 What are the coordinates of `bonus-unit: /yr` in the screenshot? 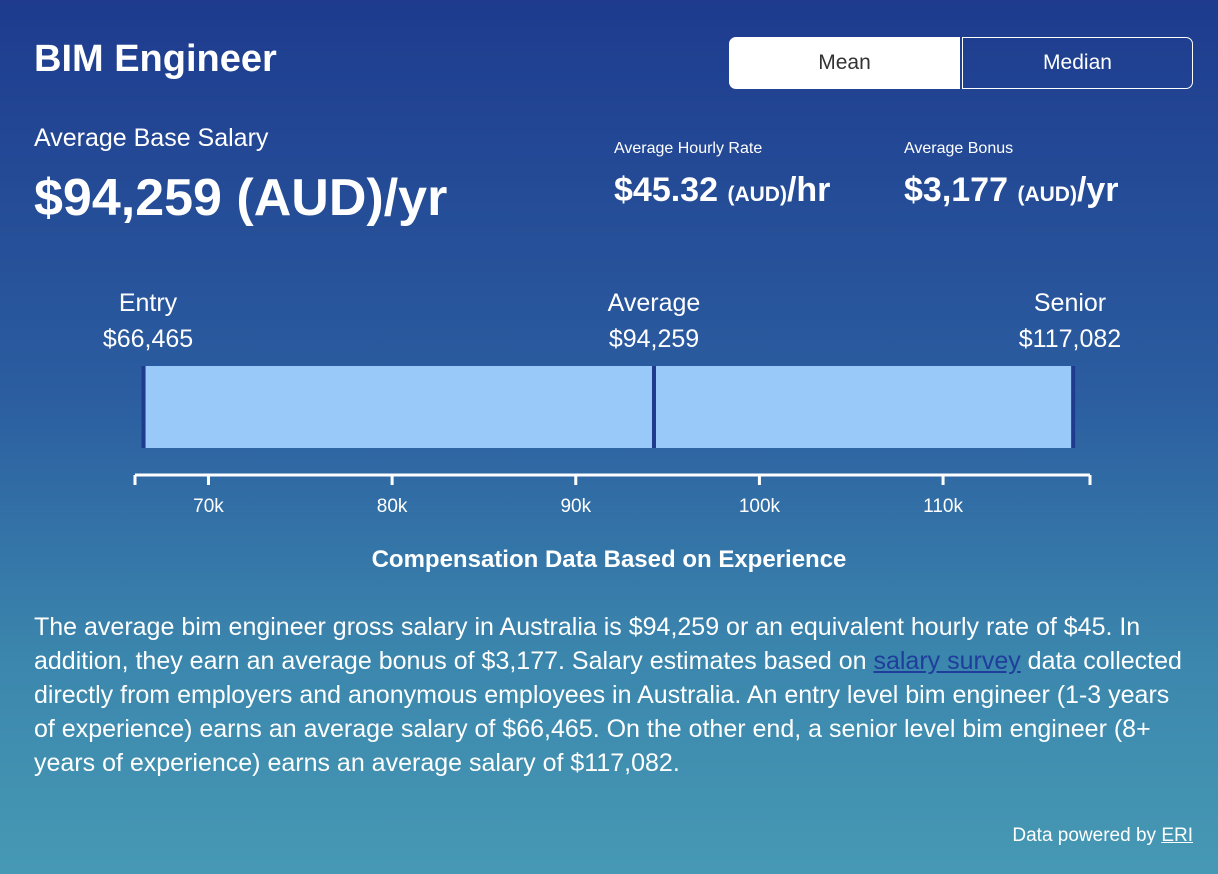 It's located at (1097, 190).